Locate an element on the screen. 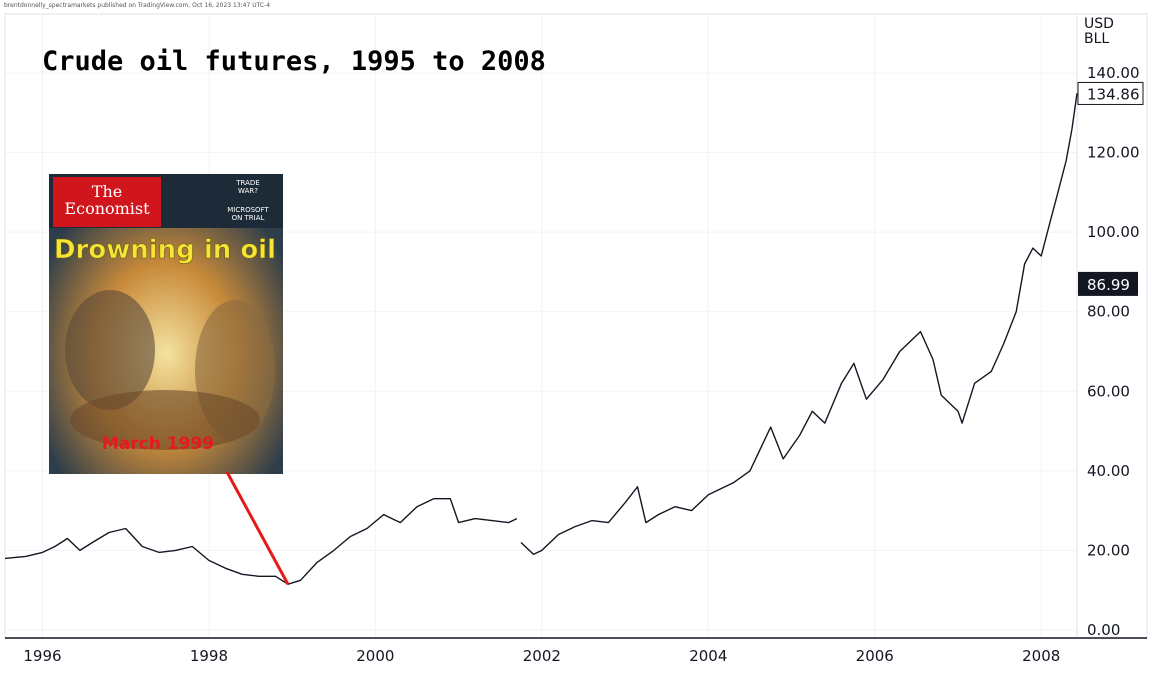  x-tick-label: 2000 is located at coordinates (375, 656).